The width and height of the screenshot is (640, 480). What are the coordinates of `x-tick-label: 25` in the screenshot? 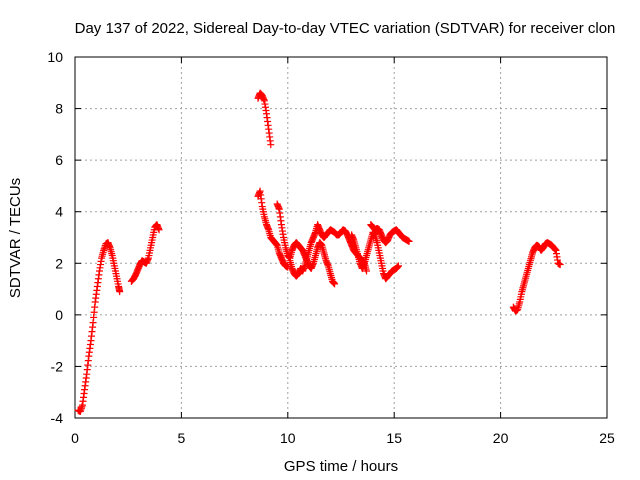 It's located at (607, 438).